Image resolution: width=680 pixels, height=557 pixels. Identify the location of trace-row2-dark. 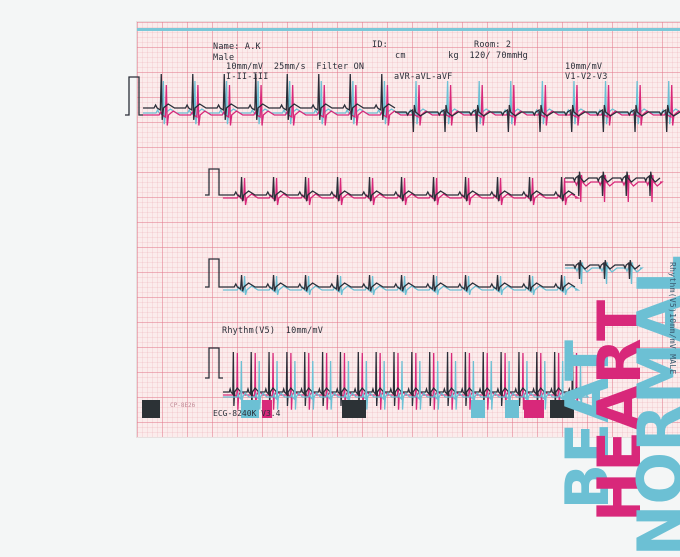
(399, 189).